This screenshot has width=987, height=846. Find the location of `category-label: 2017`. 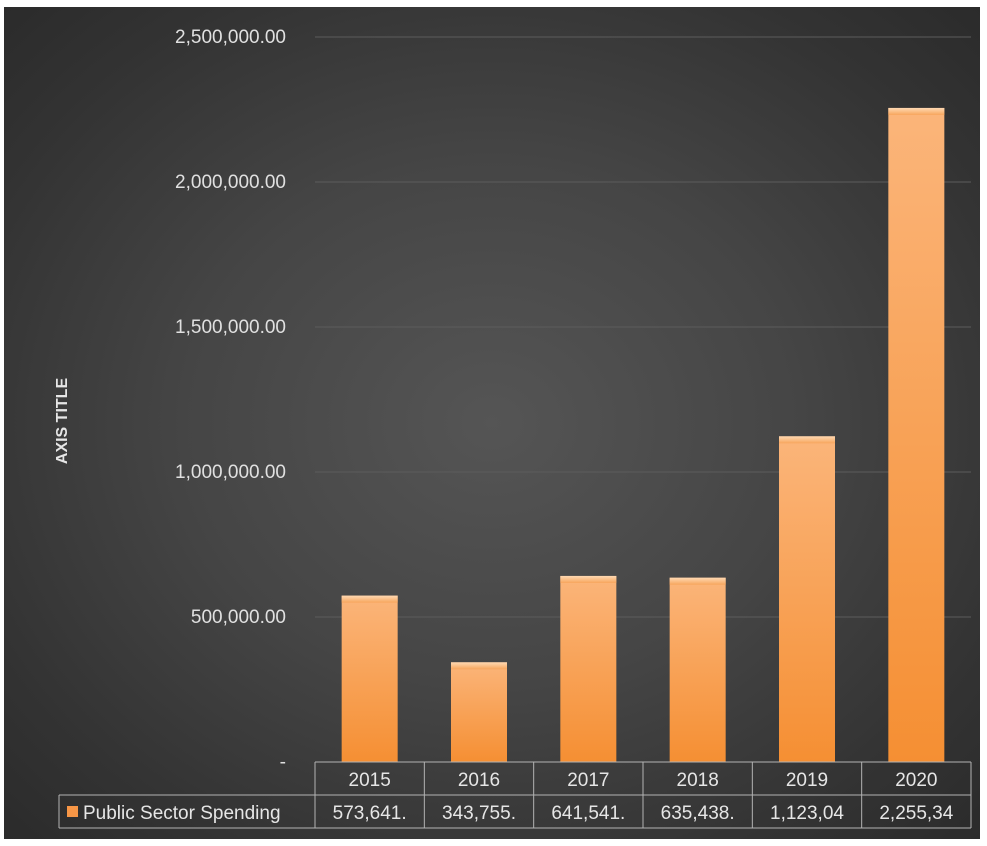

category-label: 2017 is located at coordinates (588, 780).